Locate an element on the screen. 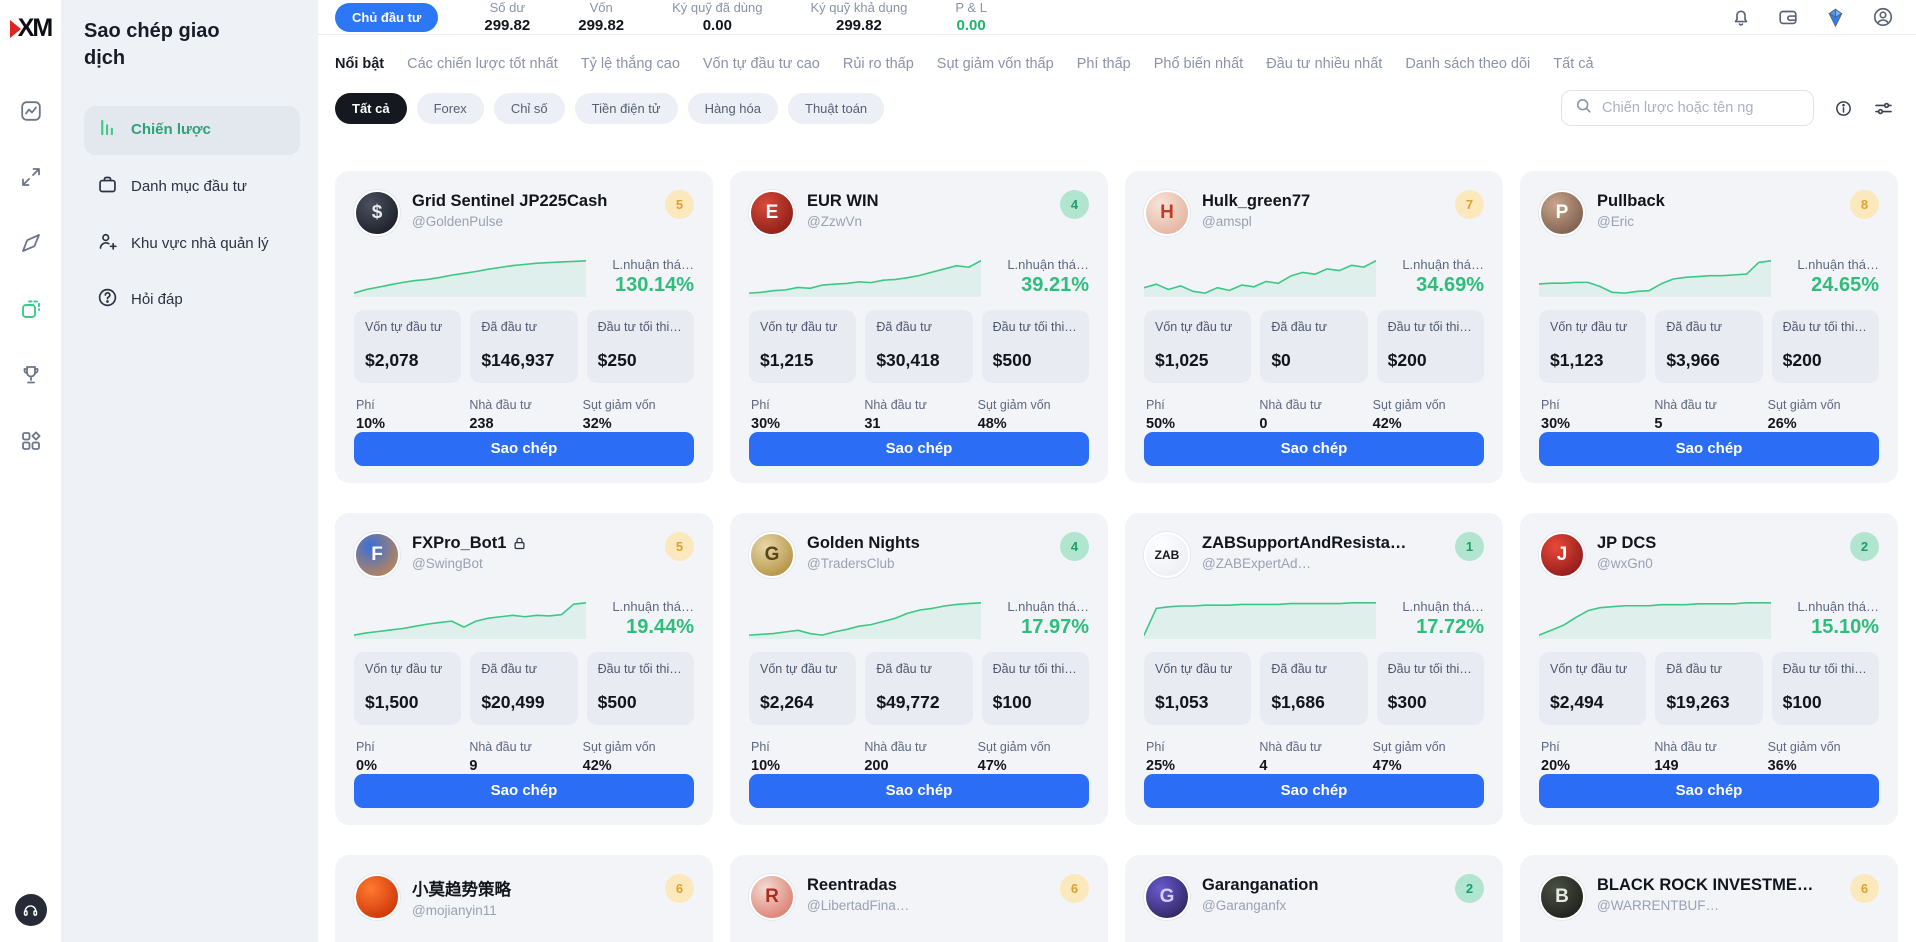 The width and height of the screenshot is (1916, 942). card-header: H Hulk_green77 @amspl 7 is located at coordinates (1314, 213).